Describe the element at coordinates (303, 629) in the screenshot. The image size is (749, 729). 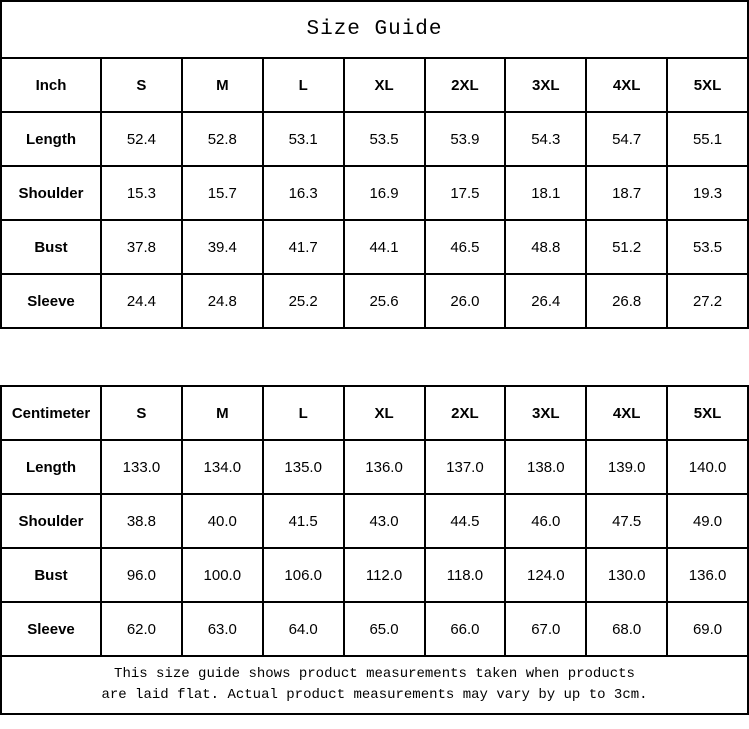
I see `value-cell: 64.0` at that location.